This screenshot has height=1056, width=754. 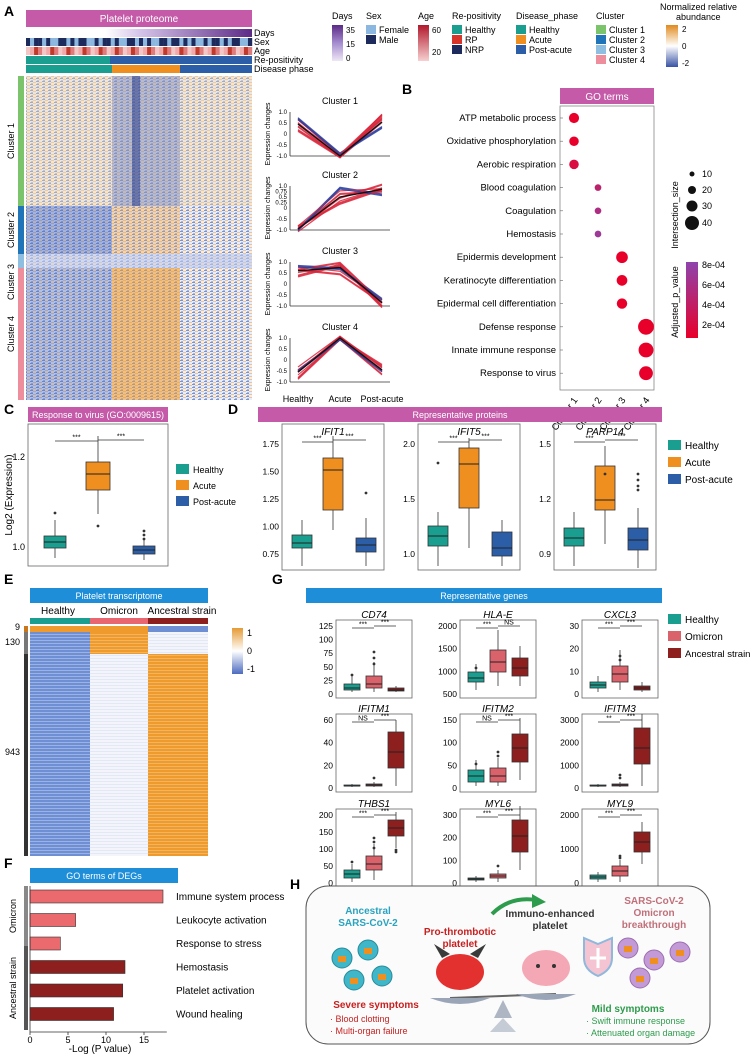 What do you see at coordinates (13, 916) in the screenshot?
I see `f-group-omicron: Omicron` at bounding box center [13, 916].